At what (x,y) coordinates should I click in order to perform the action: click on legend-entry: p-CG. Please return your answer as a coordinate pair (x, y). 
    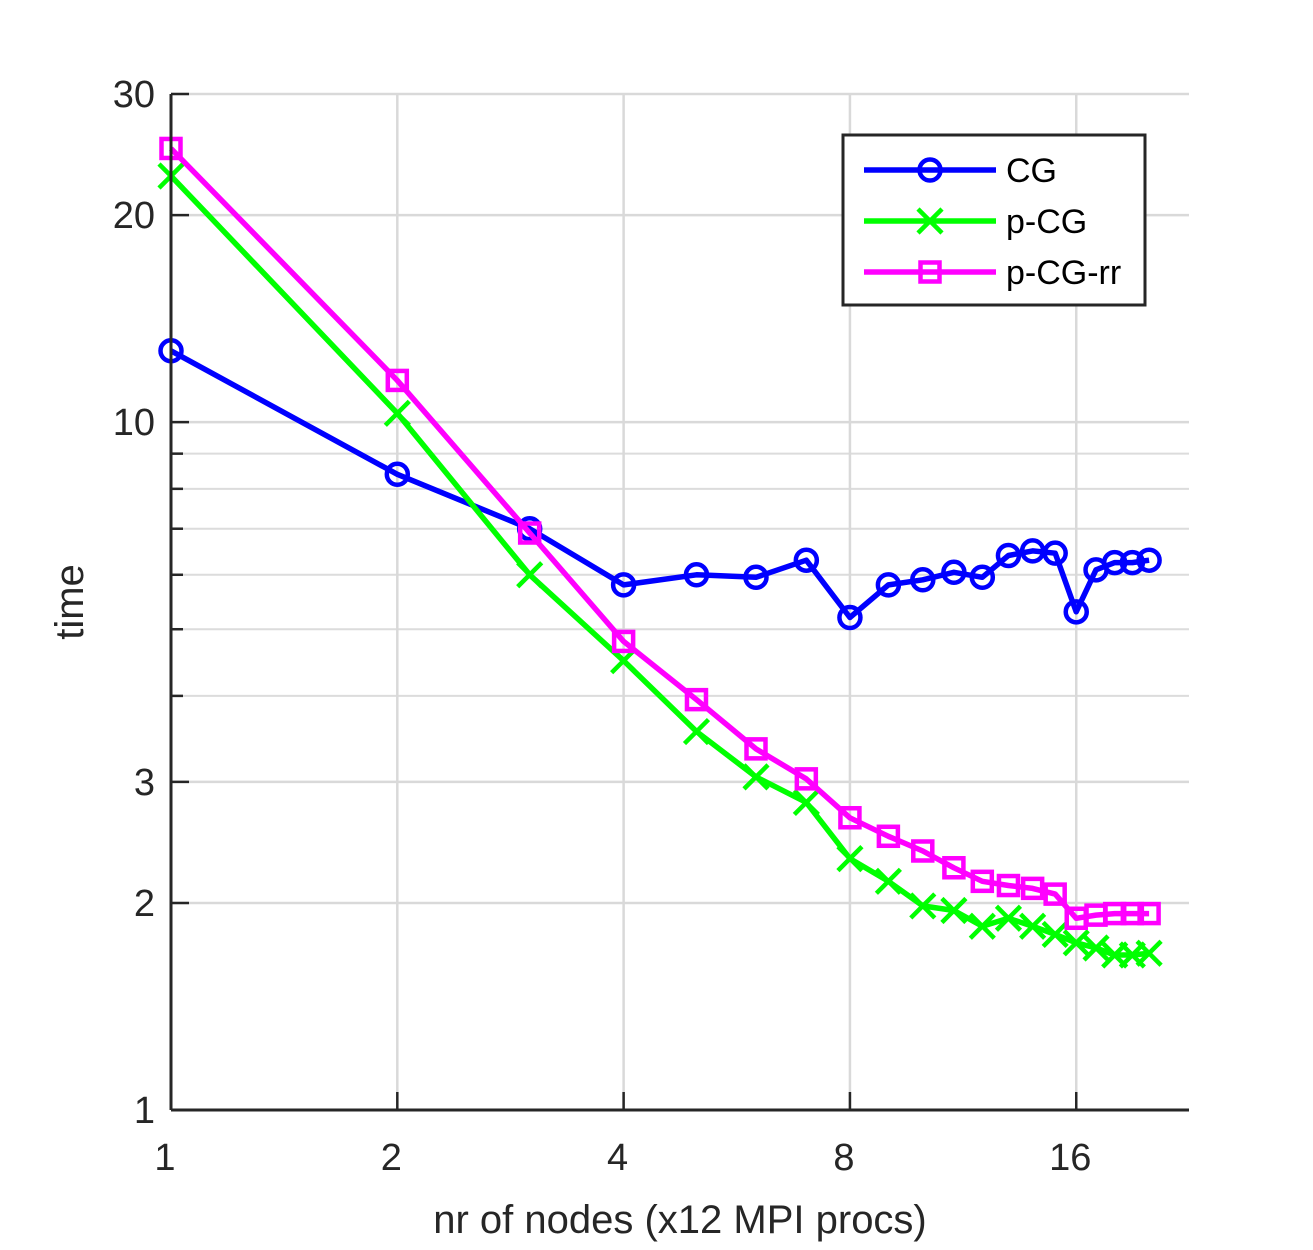
    Looking at the image, I should click on (975, 222).